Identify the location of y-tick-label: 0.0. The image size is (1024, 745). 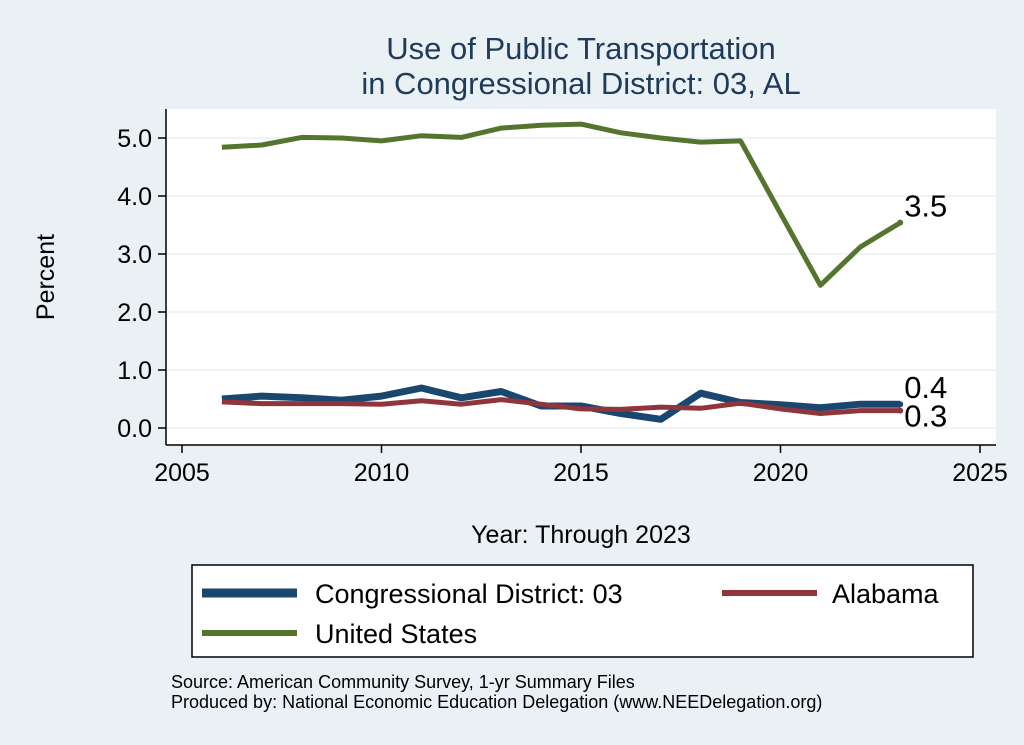
(134, 429).